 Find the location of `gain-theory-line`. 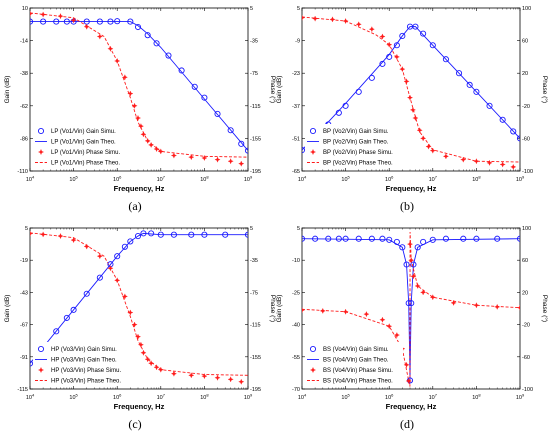

gain-theory-line is located at coordinates (411, 88).